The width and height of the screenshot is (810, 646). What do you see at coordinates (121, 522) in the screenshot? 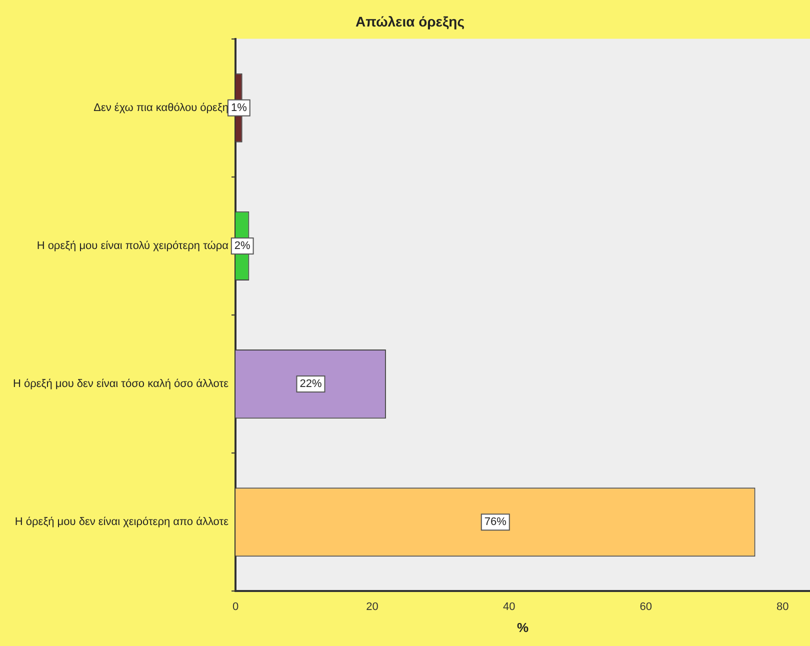
I see `y-tick-label: Η όρεξή μου δεν είναι χειρότερη απο άλλοτε` at bounding box center [121, 522].